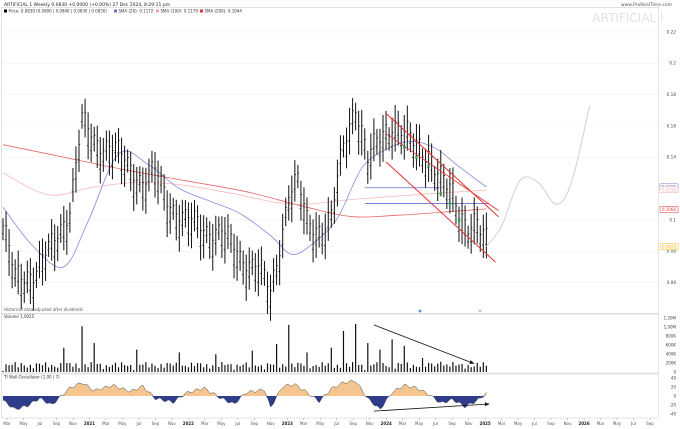  Describe the element at coordinates (538, 176) in the screenshot. I see `projection-path` at that location.